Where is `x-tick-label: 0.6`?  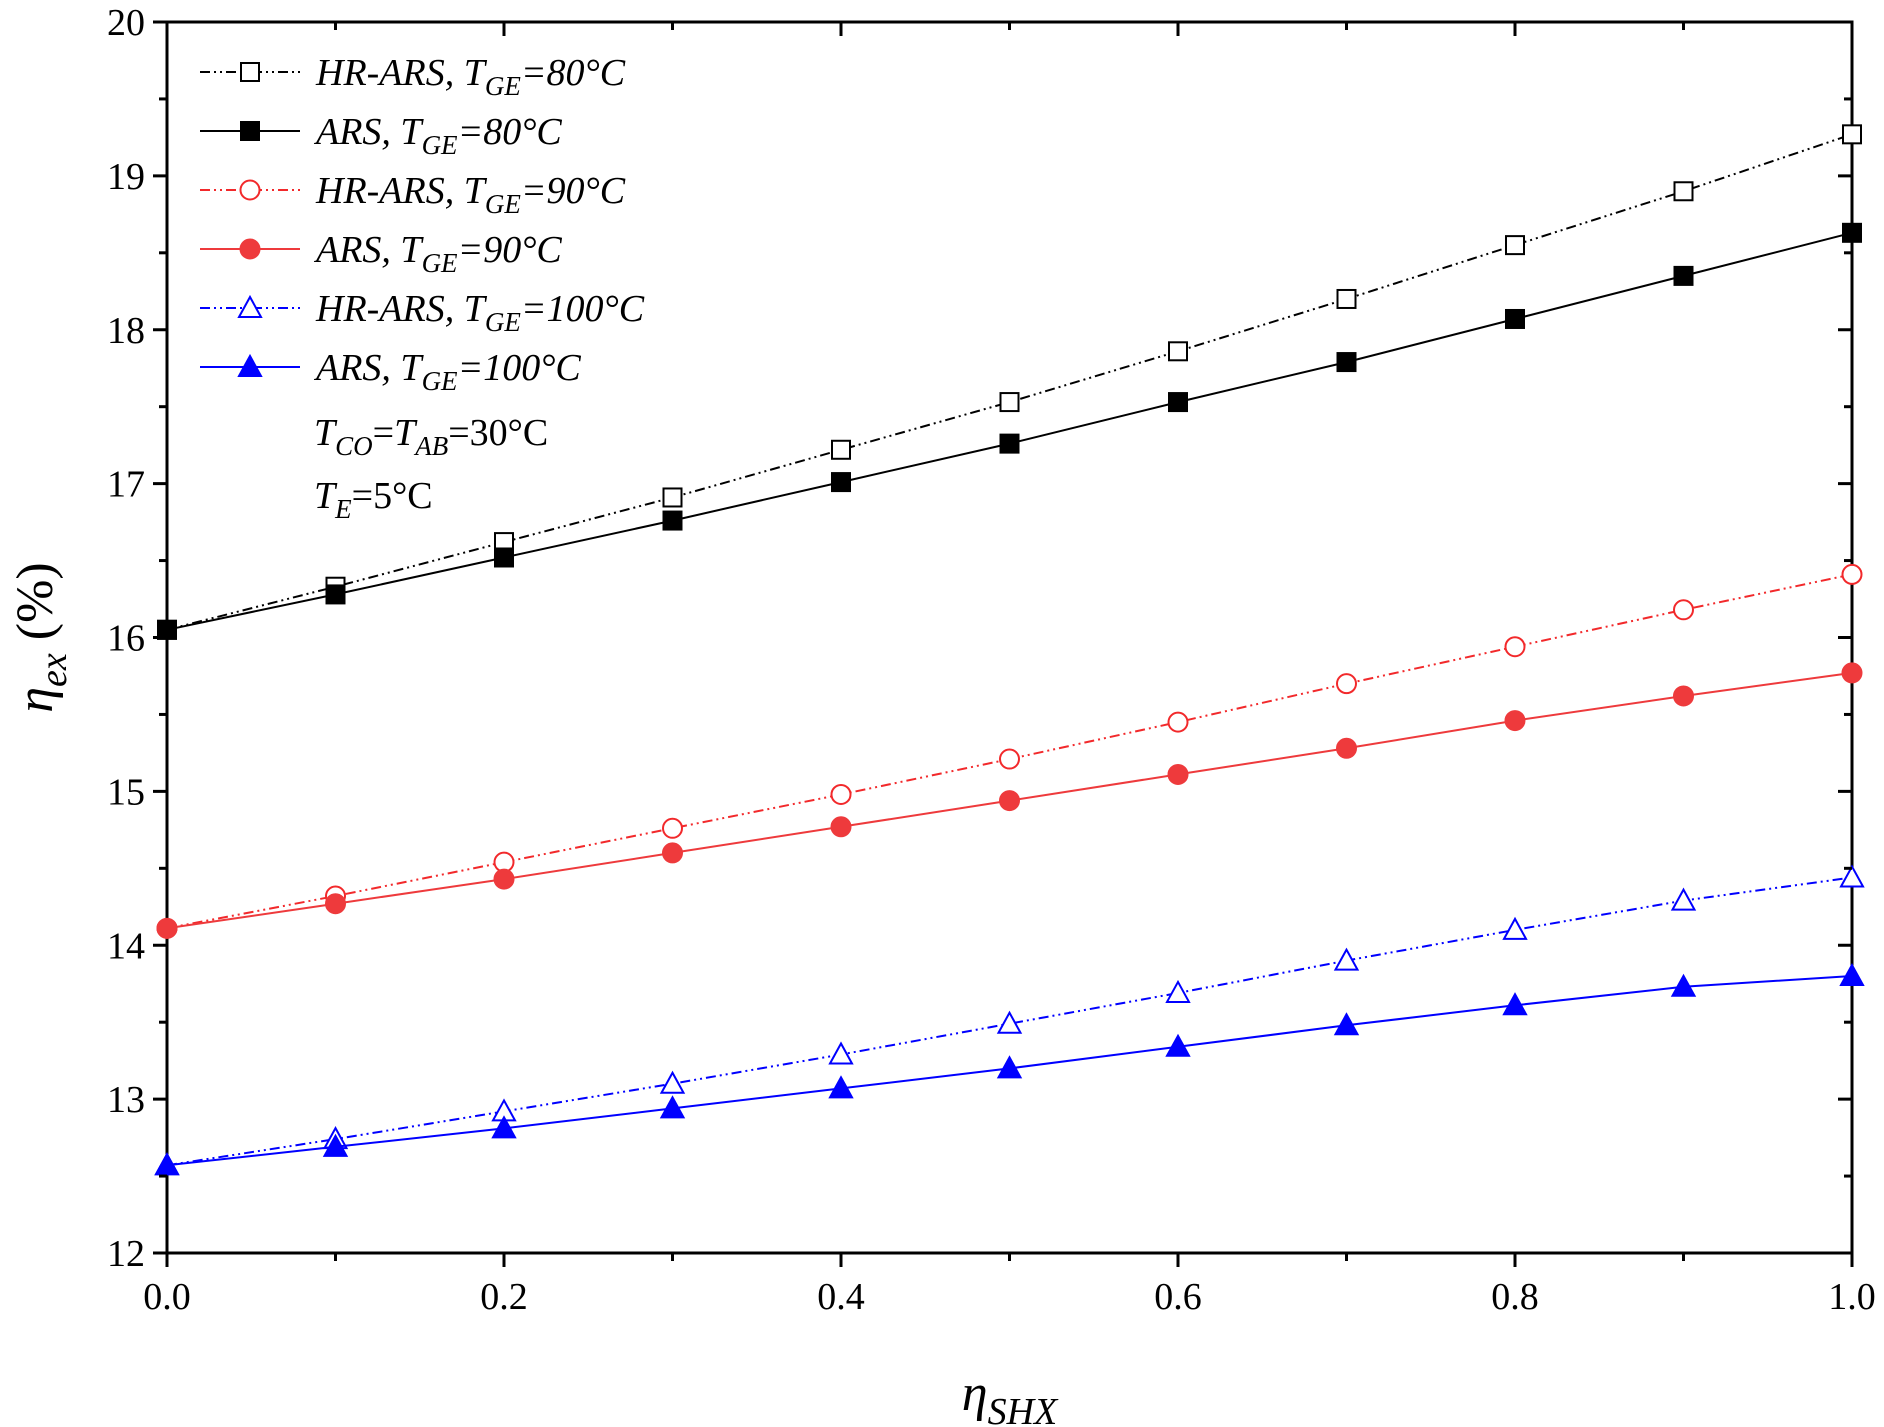
x-tick-label: 0.6 is located at coordinates (1178, 1297).